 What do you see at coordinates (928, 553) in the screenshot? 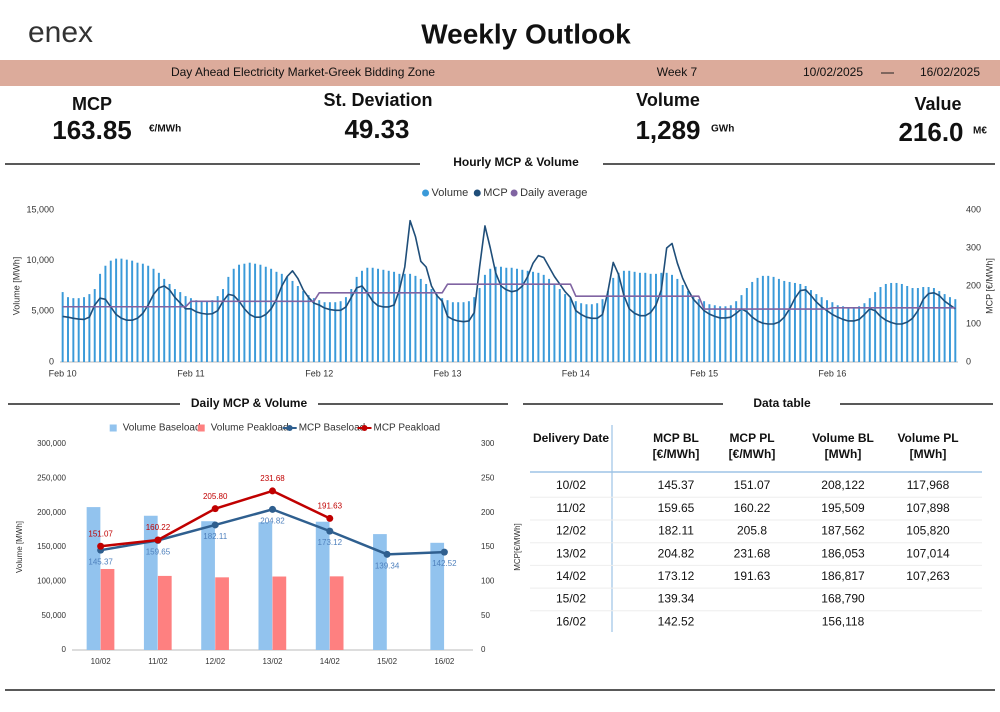
I see `table-cell: 107,014` at bounding box center [928, 553].